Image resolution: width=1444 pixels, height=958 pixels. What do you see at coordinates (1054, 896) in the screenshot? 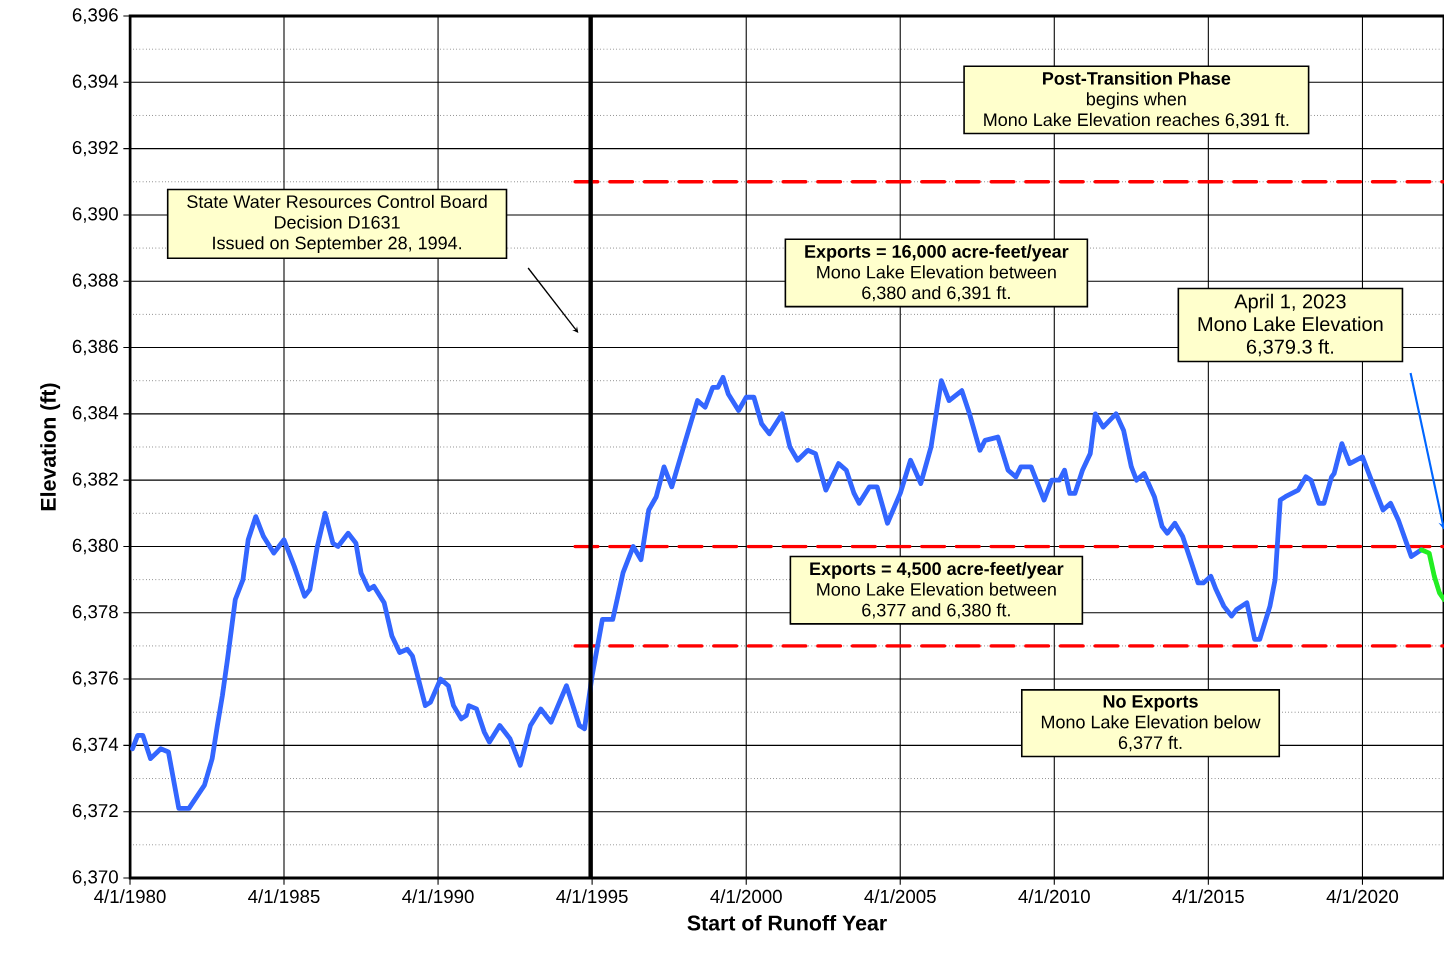
I see `x-tick-label: 4/1/2010` at bounding box center [1054, 896].